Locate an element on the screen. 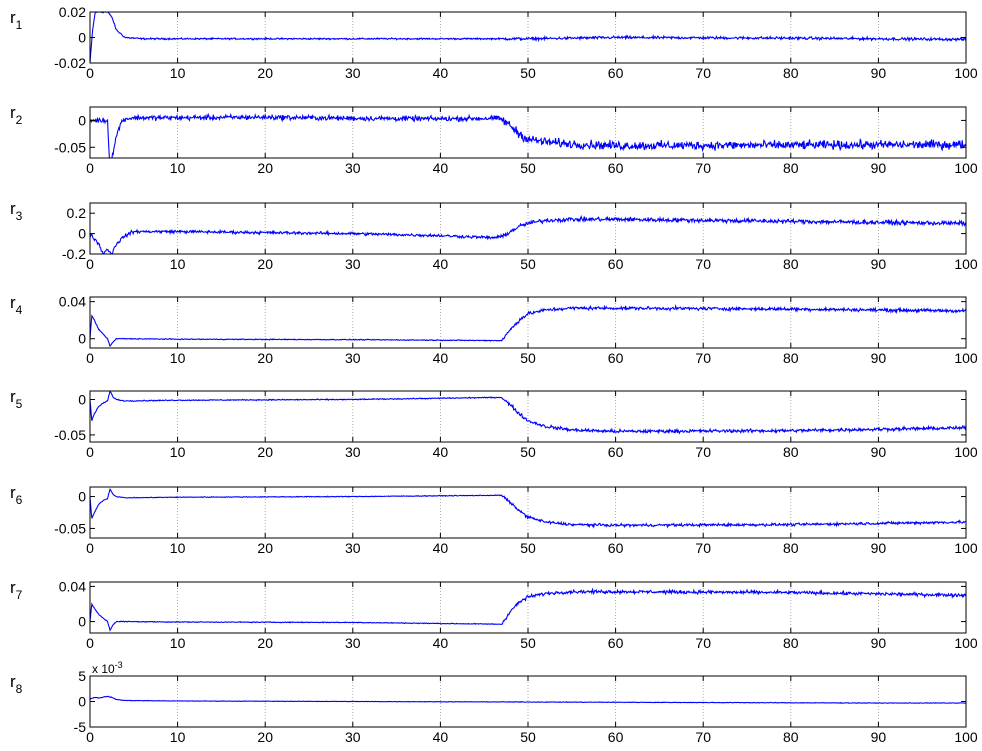 The width and height of the screenshot is (982, 751). y-tick-label: 0.04 is located at coordinates (72, 302).